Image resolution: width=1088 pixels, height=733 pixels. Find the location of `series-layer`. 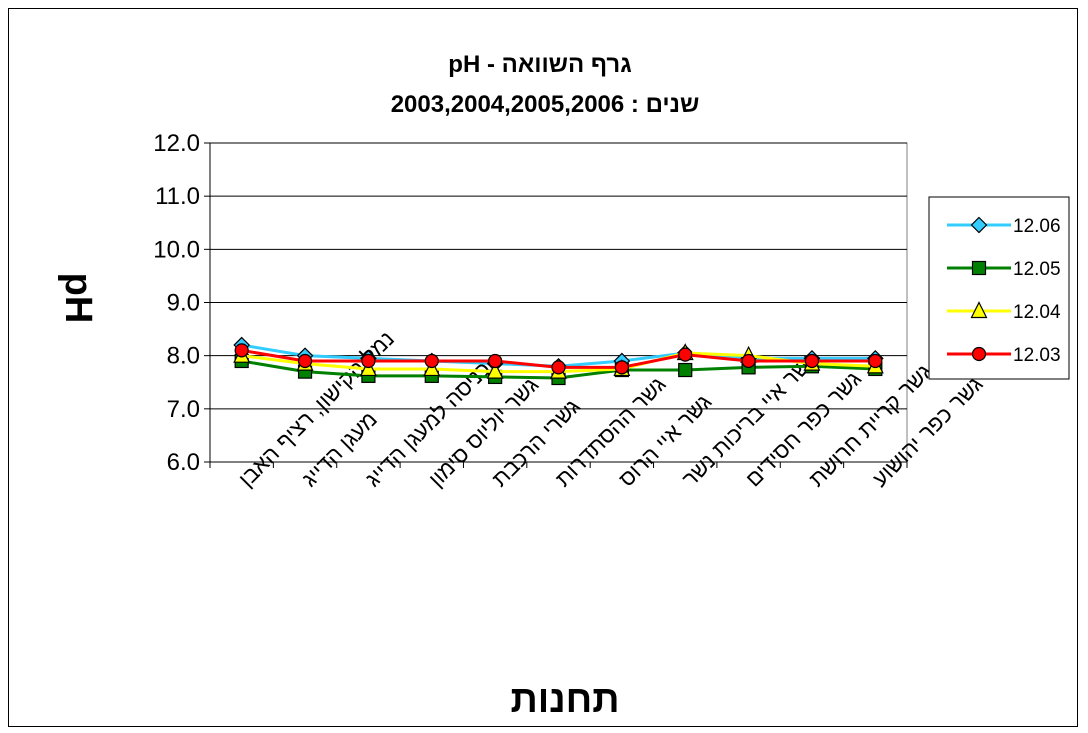

series-layer is located at coordinates (558, 361).